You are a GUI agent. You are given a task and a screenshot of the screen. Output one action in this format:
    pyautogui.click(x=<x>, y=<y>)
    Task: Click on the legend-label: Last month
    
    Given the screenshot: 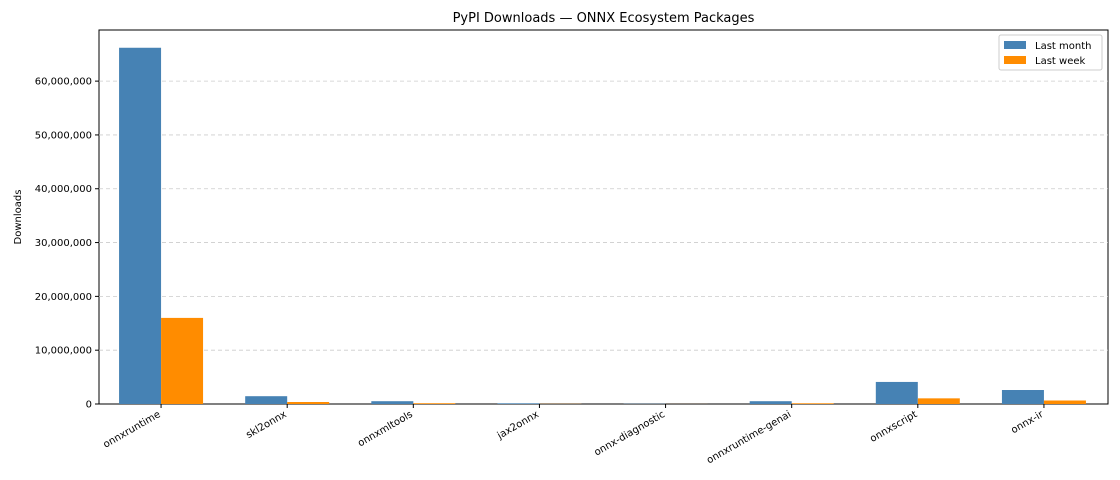 What is the action you would take?
    pyautogui.click(x=1063, y=46)
    